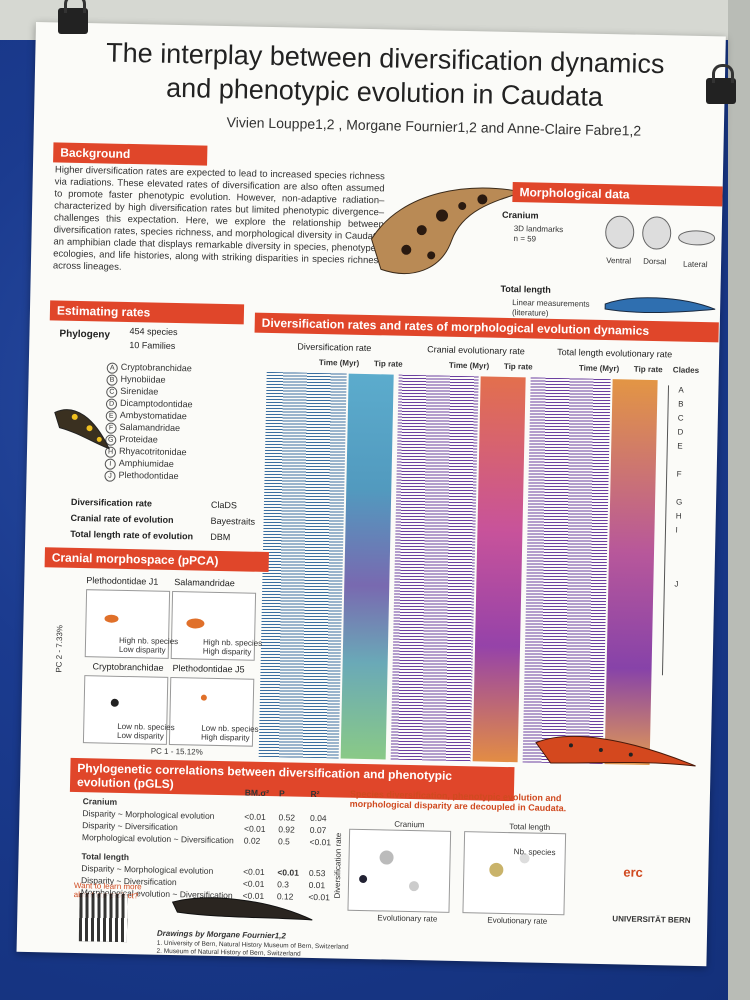 This screenshot has width=750, height=1000. What do you see at coordinates (409, 824) in the screenshot?
I see `scatter-title: Cranium` at bounding box center [409, 824].